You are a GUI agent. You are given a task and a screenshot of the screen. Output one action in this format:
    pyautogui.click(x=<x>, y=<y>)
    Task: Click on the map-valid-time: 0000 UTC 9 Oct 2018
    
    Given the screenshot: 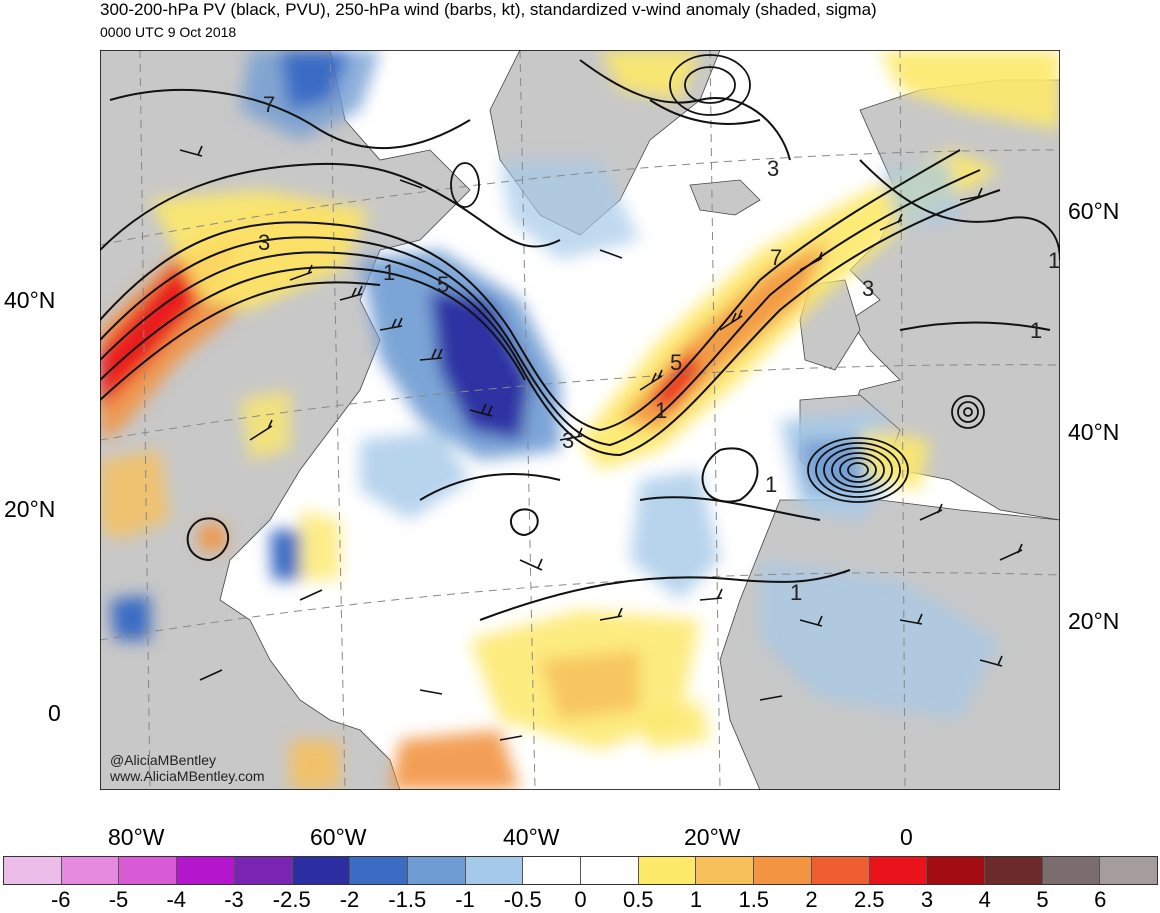 What is the action you would take?
    pyautogui.click(x=168, y=32)
    